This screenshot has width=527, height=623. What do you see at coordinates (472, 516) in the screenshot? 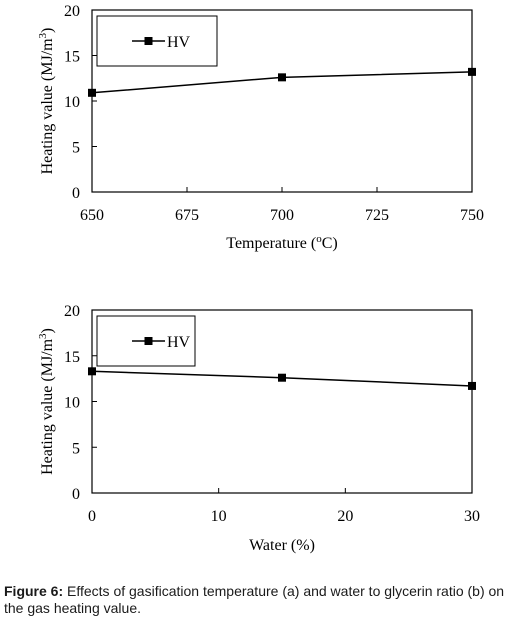
I see `x-tick-label: 30` at bounding box center [472, 516].